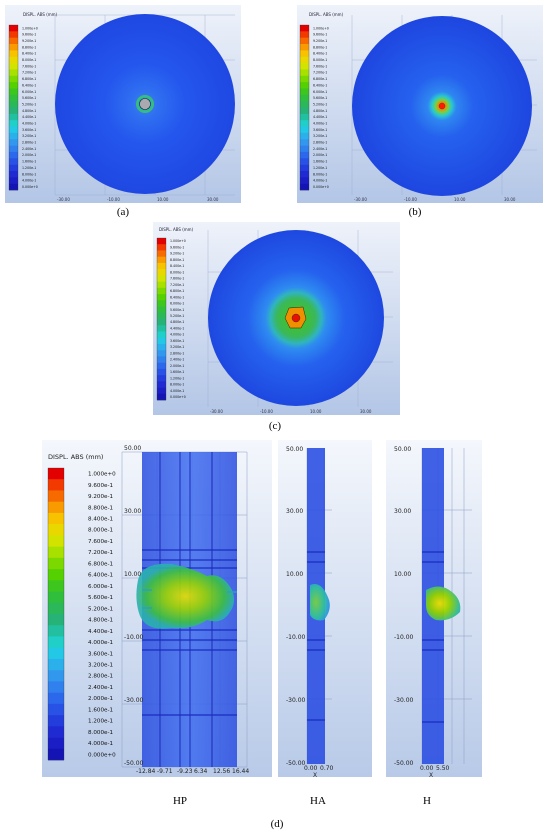 This screenshot has width=550, height=834. I want to click on legend-label: 2.400e-1, so click(320, 149).